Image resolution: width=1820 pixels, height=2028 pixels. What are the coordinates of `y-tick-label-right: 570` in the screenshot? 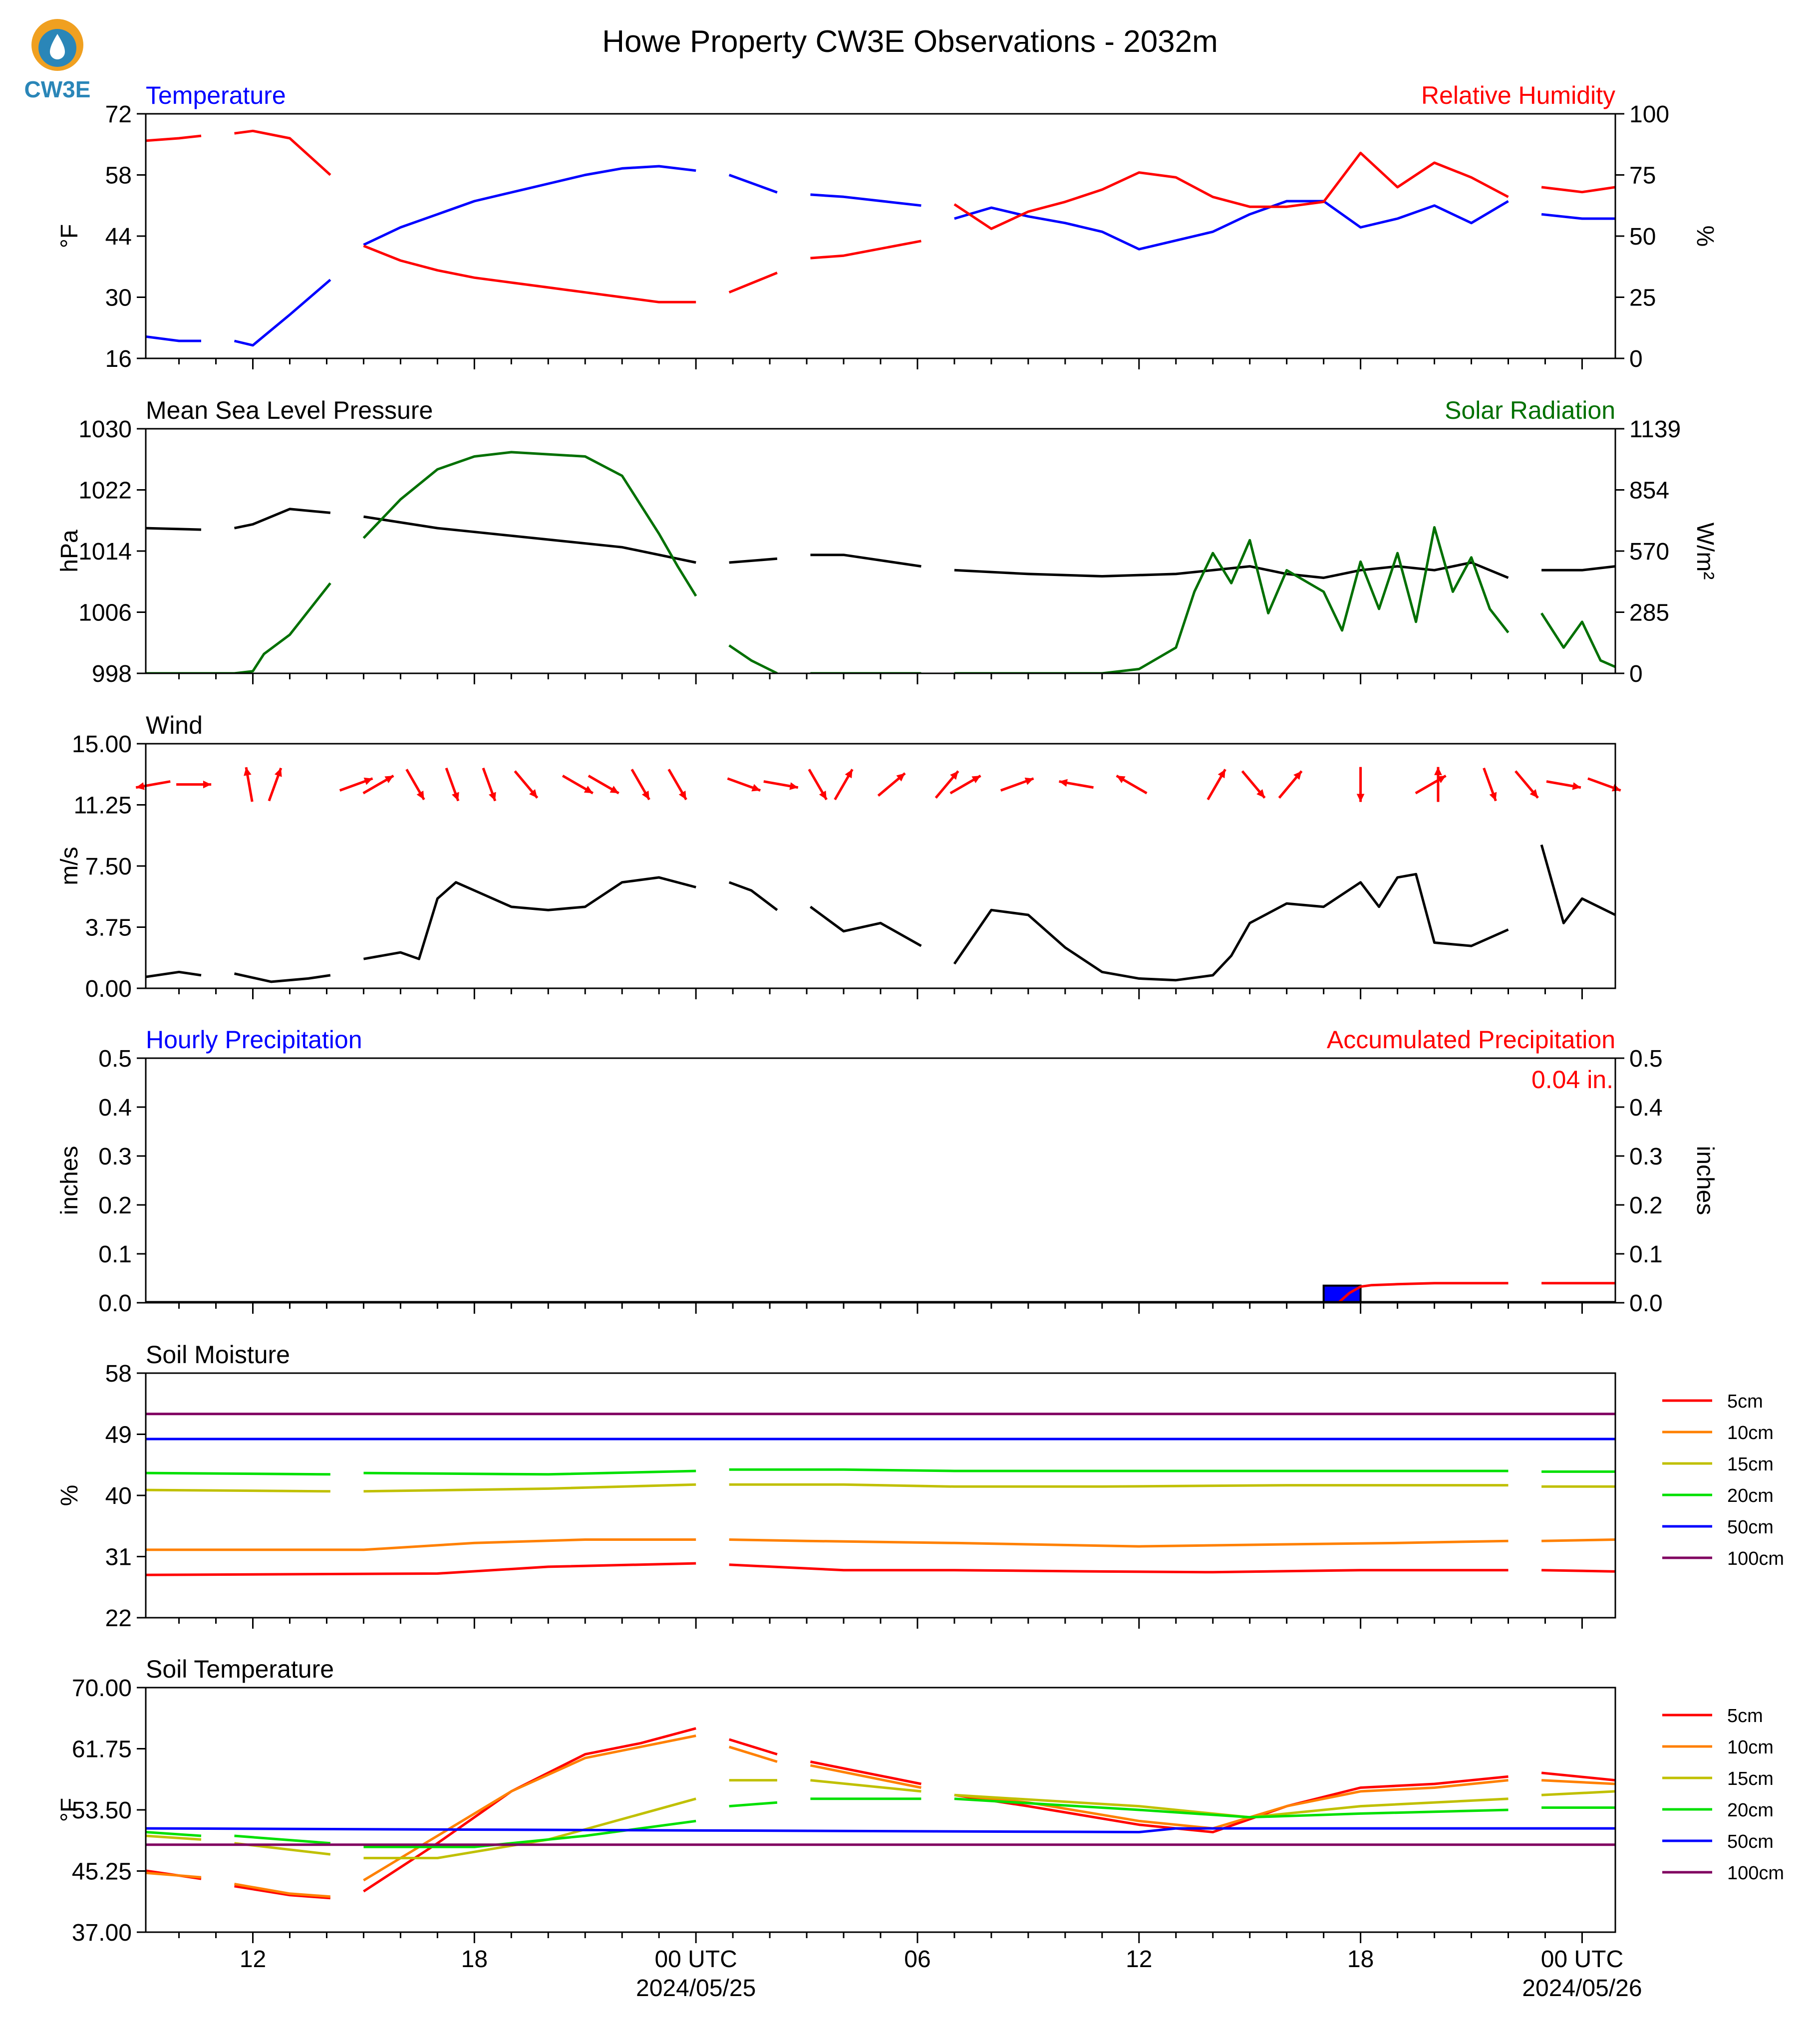 It's located at (1649, 552).